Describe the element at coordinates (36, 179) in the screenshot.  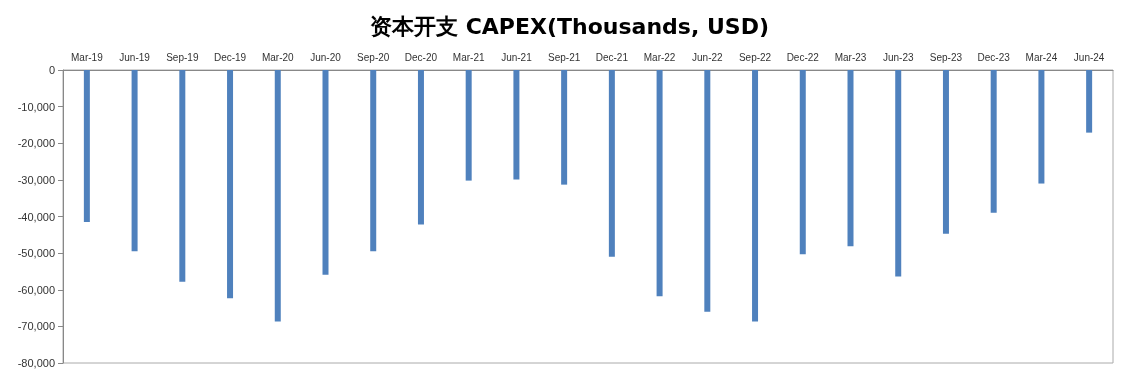
I see `y-tick-label: -30,000` at that location.